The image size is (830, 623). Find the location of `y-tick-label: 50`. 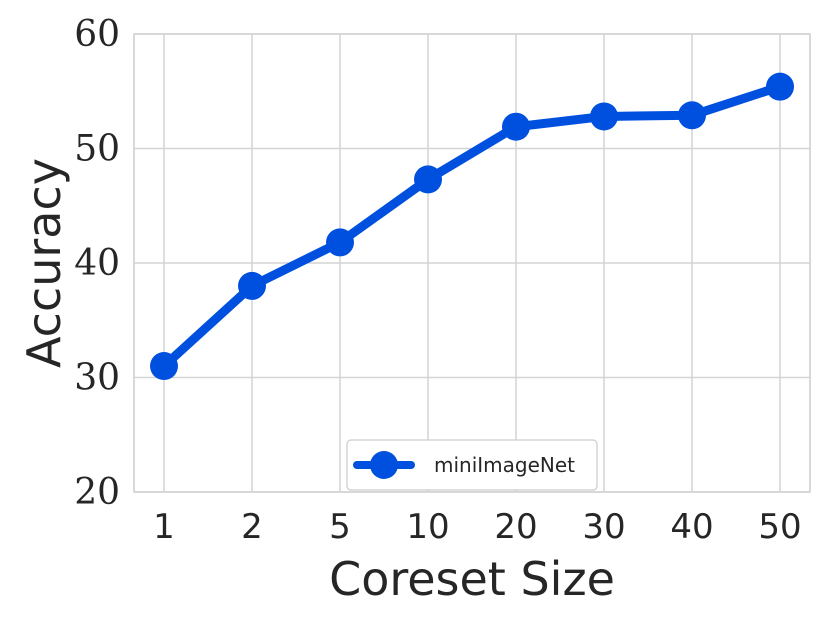

y-tick-label: 50 is located at coordinates (97, 149).